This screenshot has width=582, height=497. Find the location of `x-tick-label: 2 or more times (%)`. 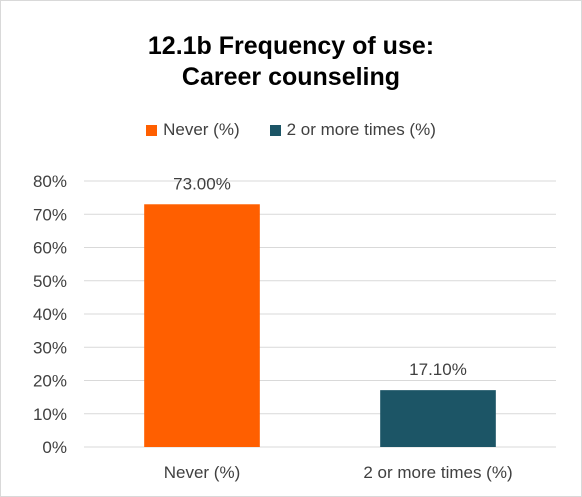

x-tick-label: 2 or more times (%) is located at coordinates (437, 472).